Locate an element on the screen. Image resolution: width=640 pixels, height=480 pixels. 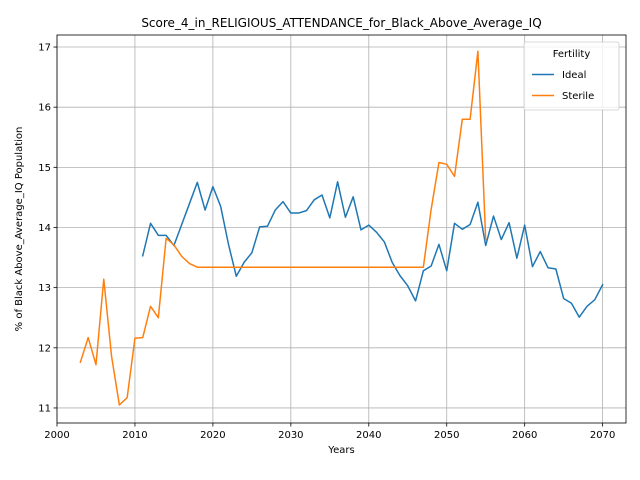
x-tick-label: 2000 is located at coordinates (56, 435).